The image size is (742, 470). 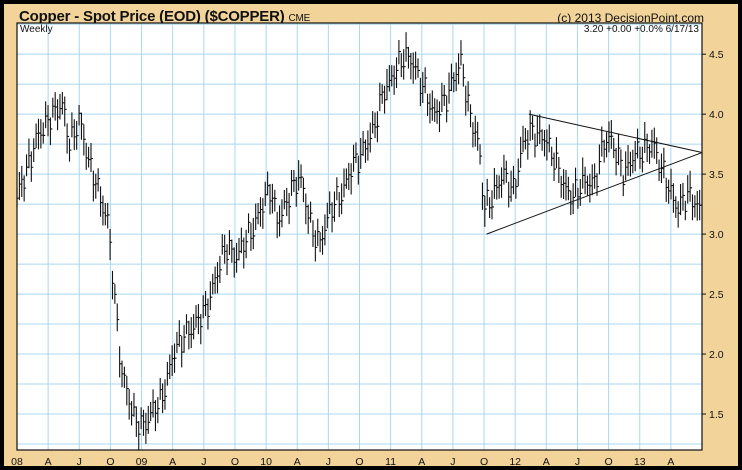 What do you see at coordinates (164, 16) in the screenshot?
I see `chart-title: Copper - Spot Price (EOD) ($COPPER) CME` at bounding box center [164, 16].